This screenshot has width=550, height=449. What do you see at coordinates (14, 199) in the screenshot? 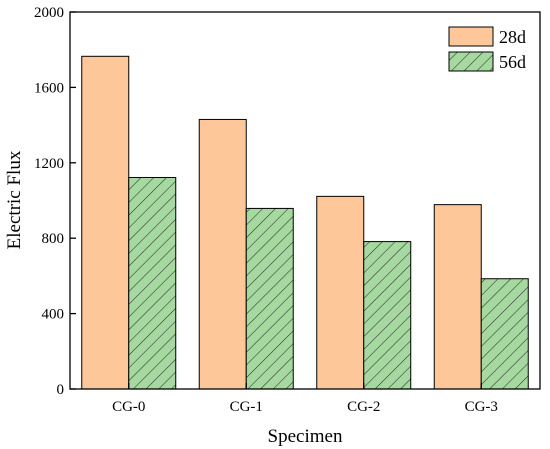
I see `y-axis-label: Electric Flux` at bounding box center [14, 199].